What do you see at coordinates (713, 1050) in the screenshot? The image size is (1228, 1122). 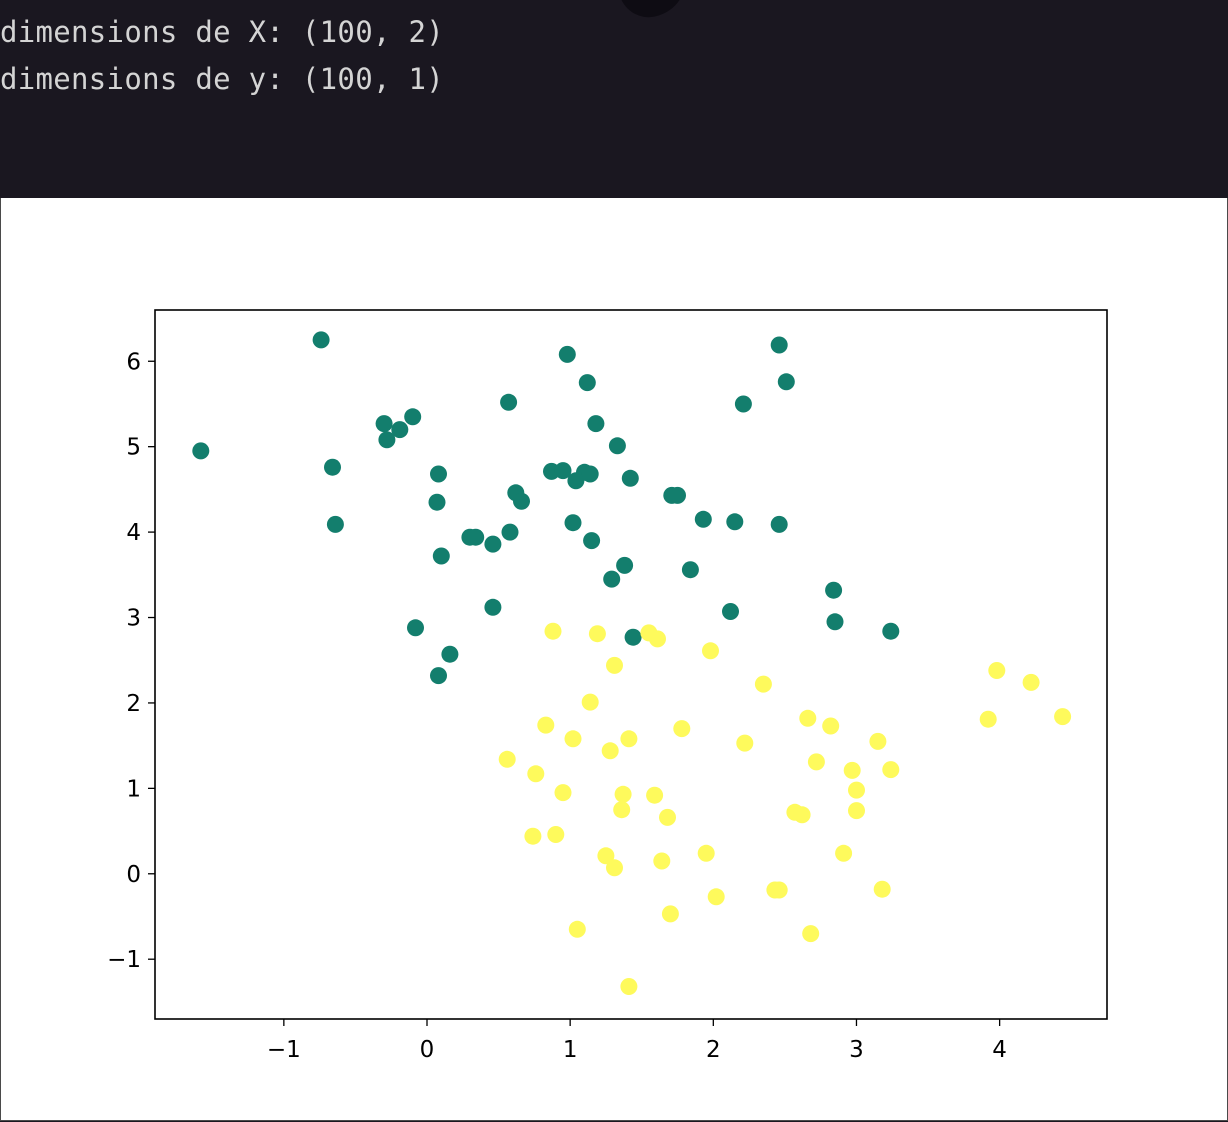 I see `x-tick-label: 2` at bounding box center [713, 1050].